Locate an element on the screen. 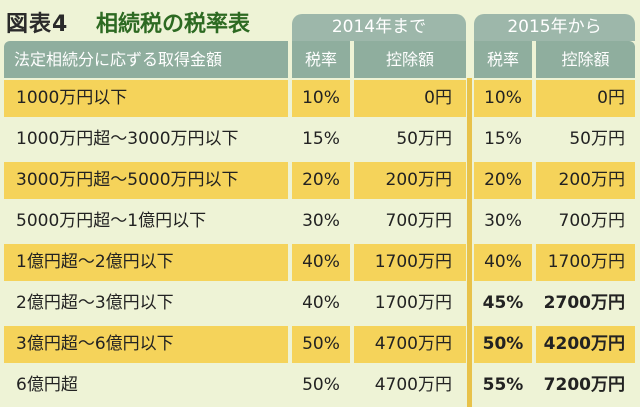 This screenshot has height=407, width=640. period-divider is located at coordinates (469, 242).